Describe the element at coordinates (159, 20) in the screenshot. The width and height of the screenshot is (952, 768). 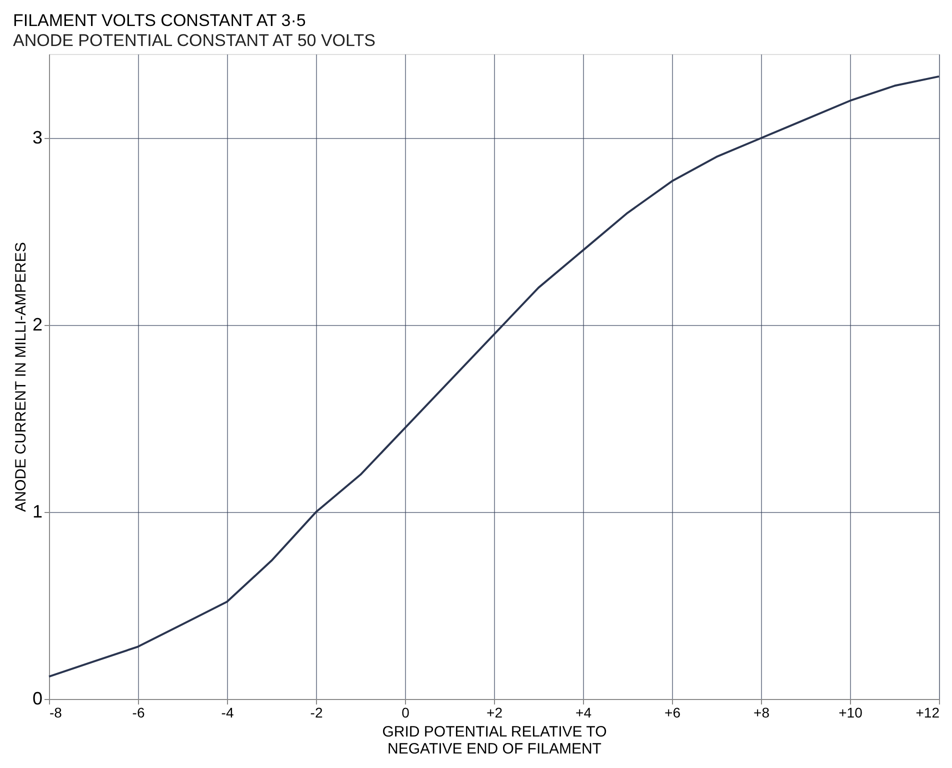
I see `chart-title: FILAMENT VOLTS CONSTANT AT 3·5` at that location.